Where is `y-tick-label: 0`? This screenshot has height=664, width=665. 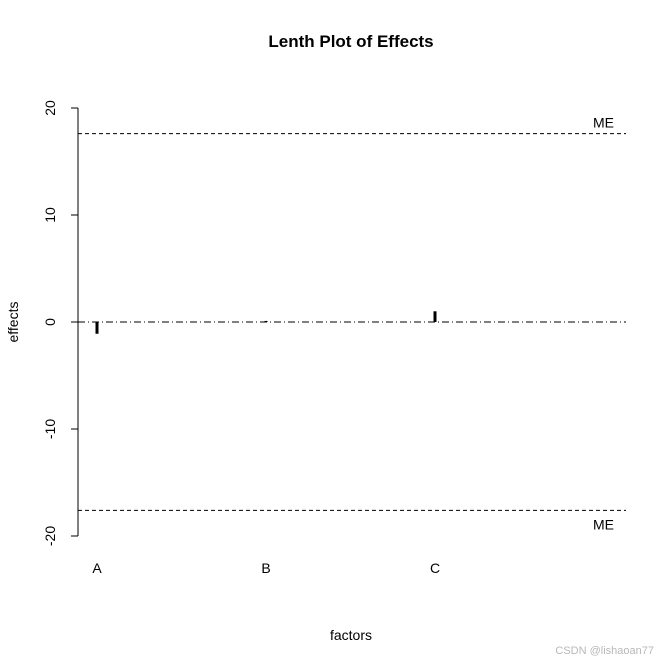
y-tick-label: 0 is located at coordinates (50, 322).